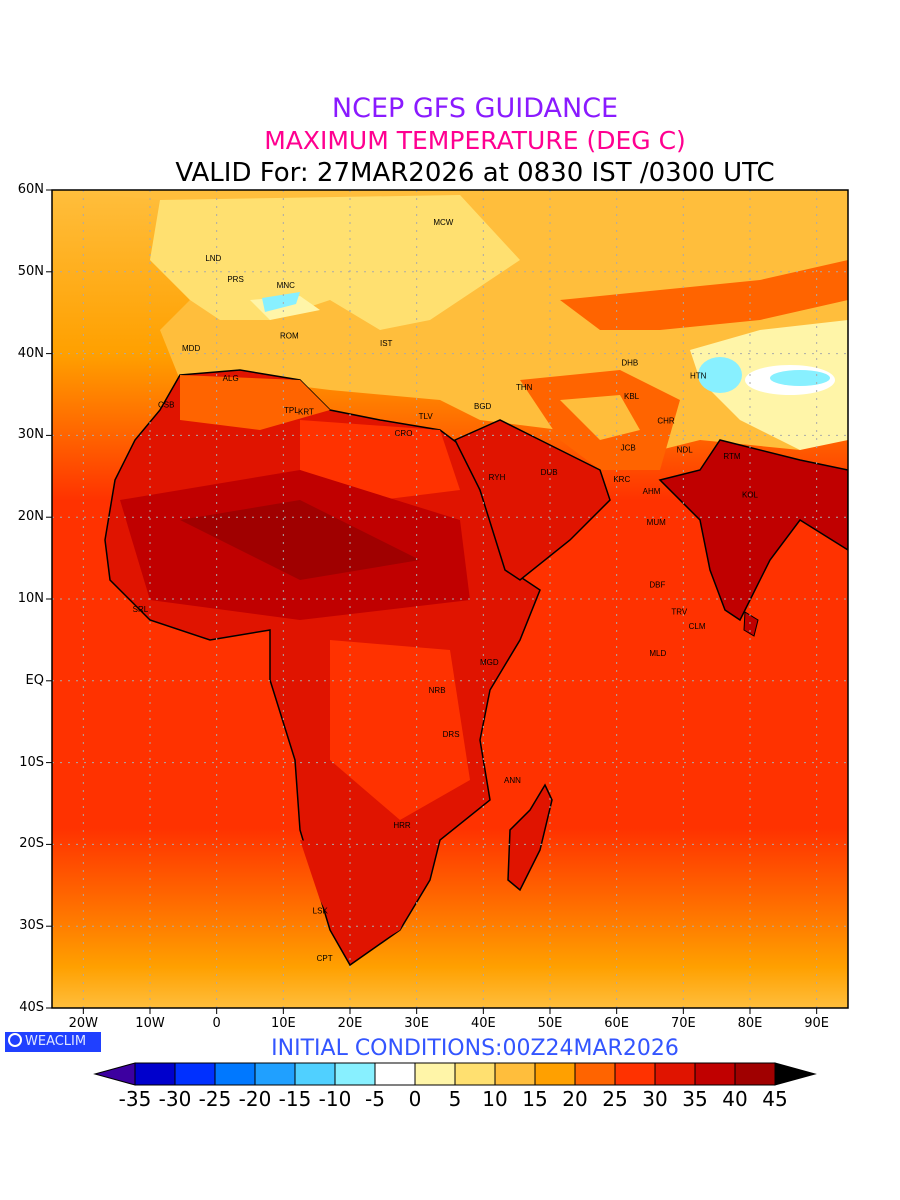  What do you see at coordinates (34, 680) in the screenshot?
I see `lat-label: EQ` at bounding box center [34, 680].